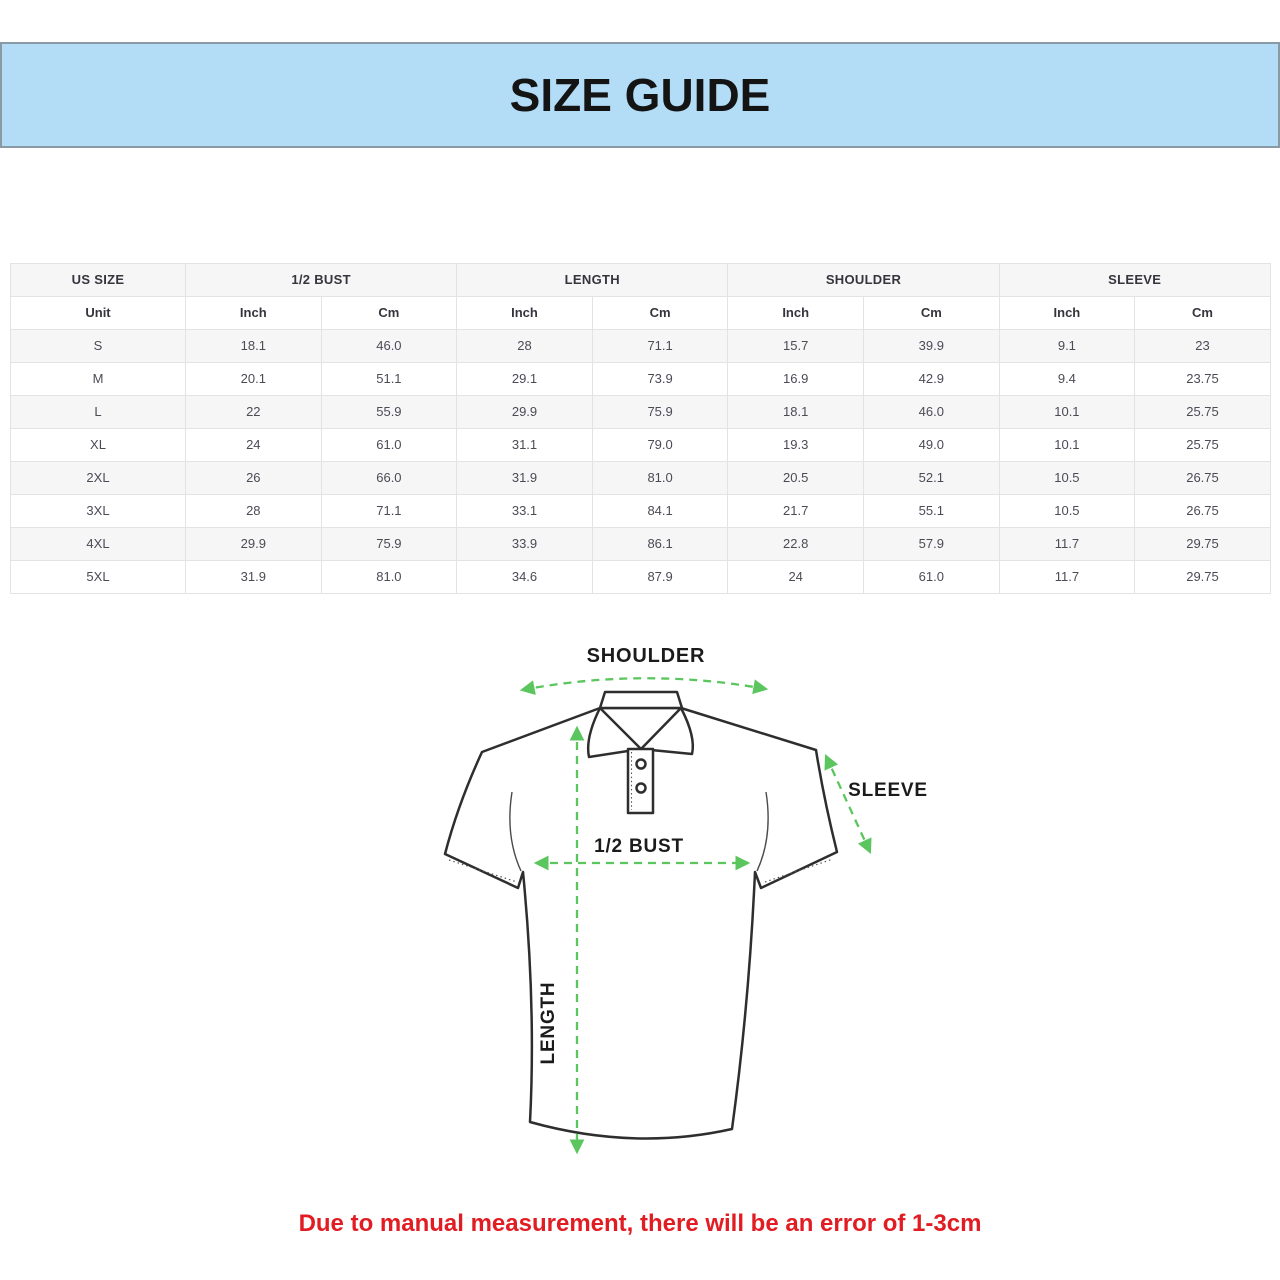 This screenshot has width=1280, height=1280. What do you see at coordinates (795, 445) in the screenshot?
I see `value-cell: 19.3` at bounding box center [795, 445].